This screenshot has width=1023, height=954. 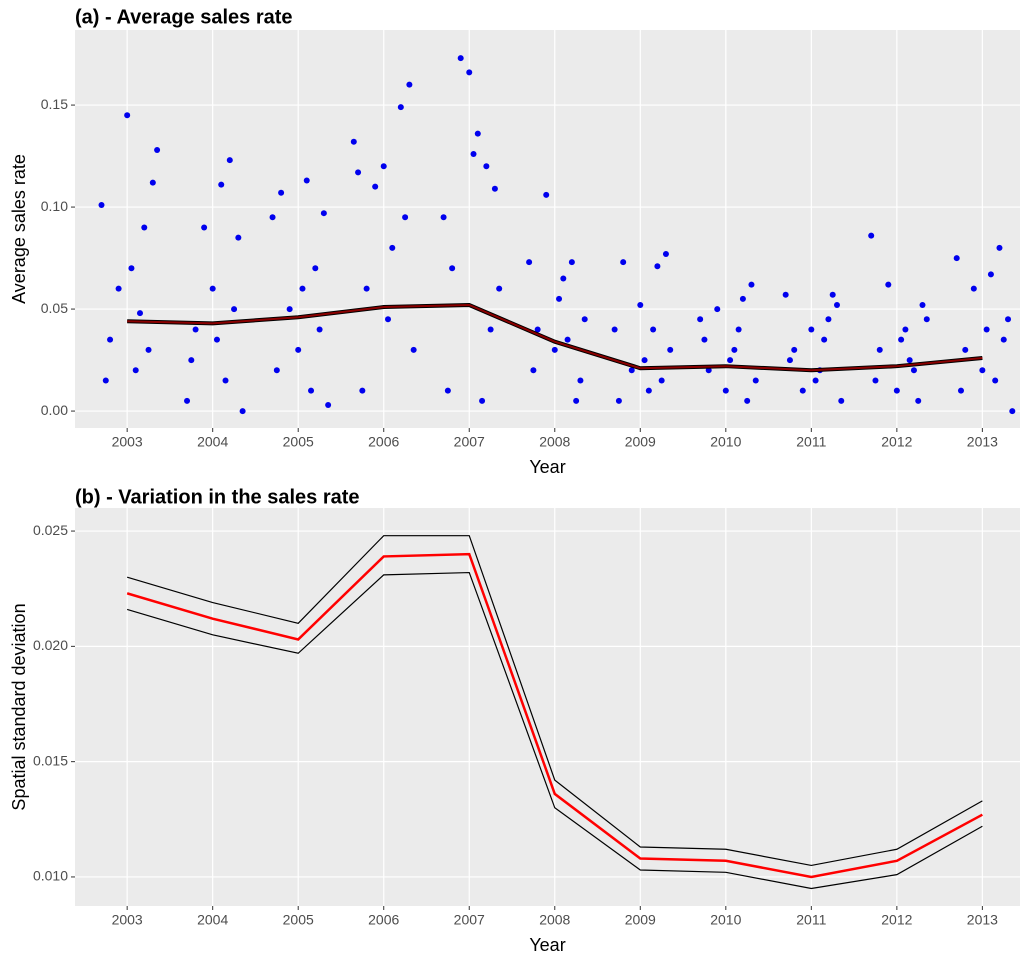 What do you see at coordinates (554, 920) in the screenshot?
I see `x-tick-label: 2008` at bounding box center [554, 920].